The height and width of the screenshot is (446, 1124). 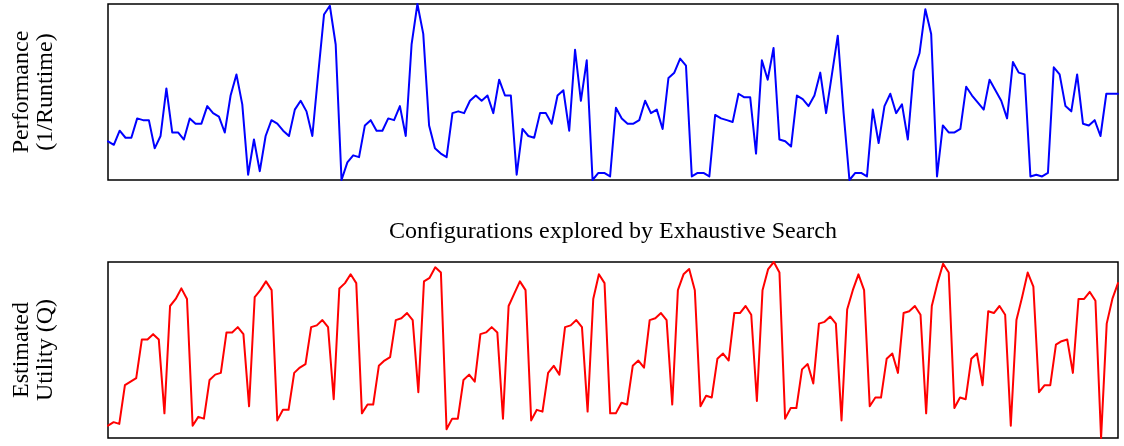 What do you see at coordinates (32, 92) in the screenshot?
I see `y-axis-title: Performance (1/Runtime)` at bounding box center [32, 92].